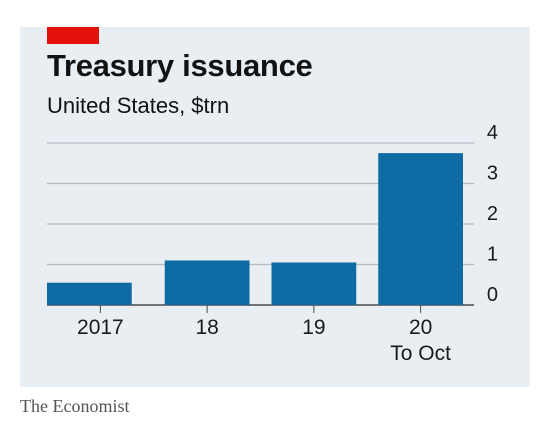  I want to click on x-tick-label: 18, so click(206, 327).